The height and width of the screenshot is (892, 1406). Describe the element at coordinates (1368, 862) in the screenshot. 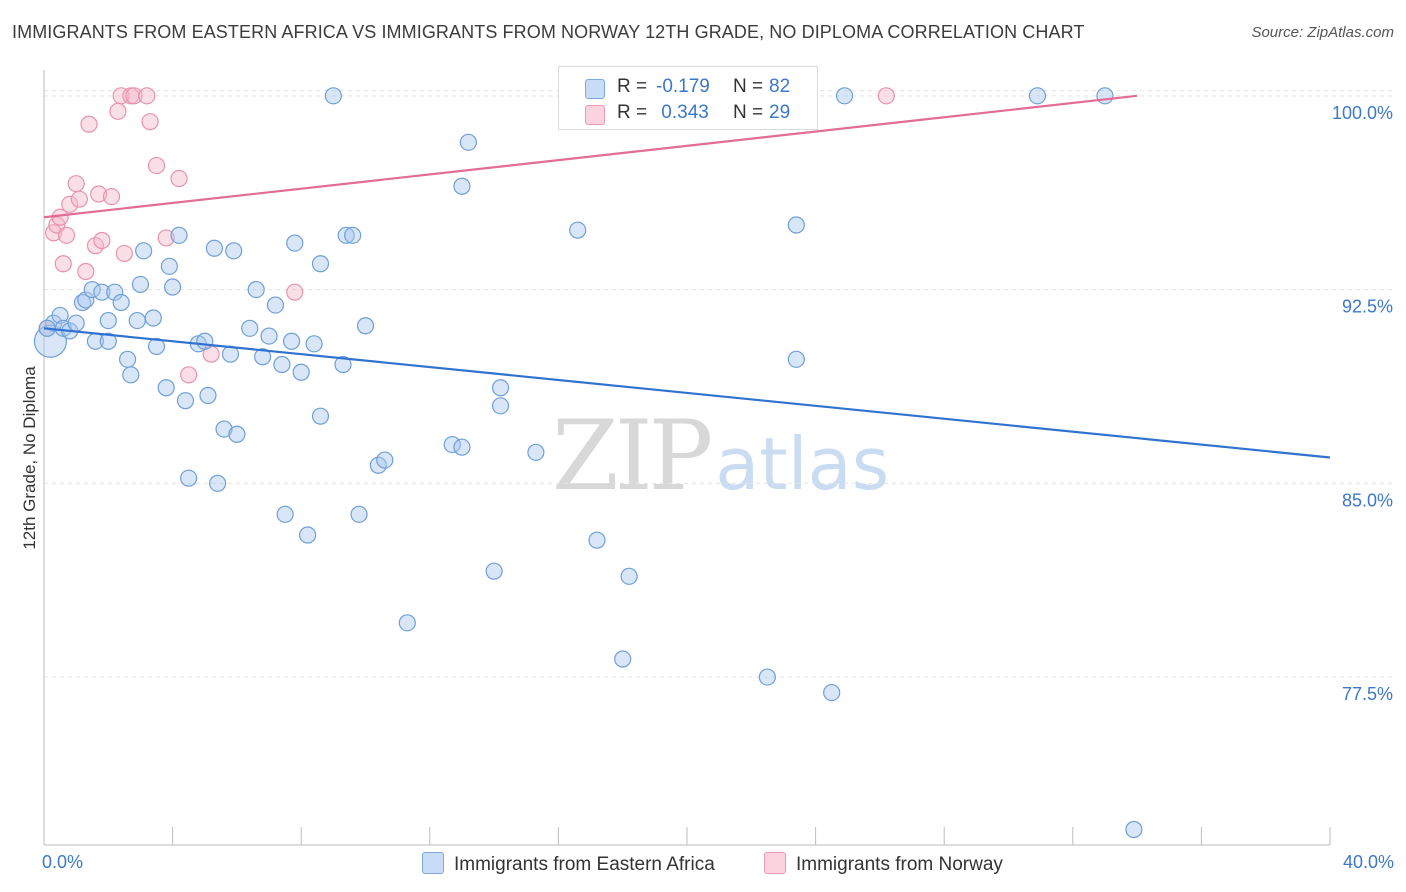

I see `x-tick-label-max: 40.0%` at that location.